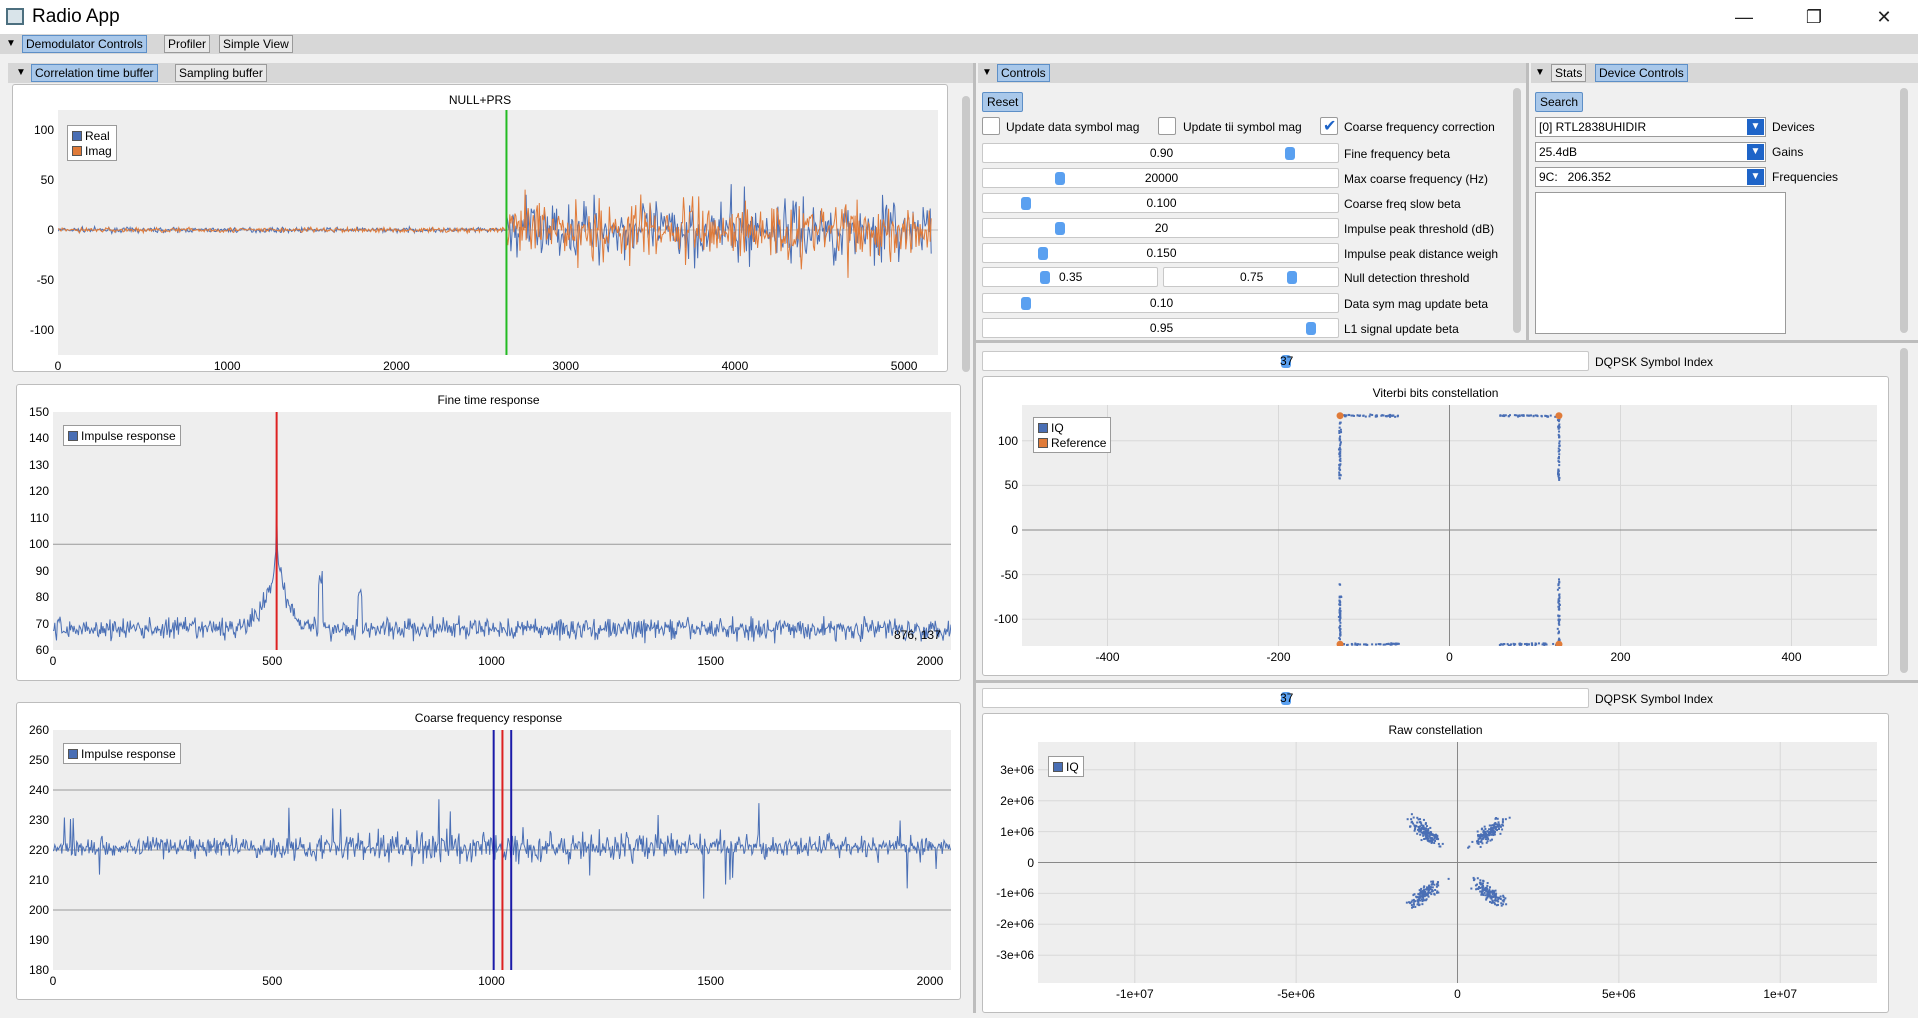 The width and height of the screenshot is (1918, 1018). I want to click on coarse-frequency-correction-checkbox: ✔, so click(1329, 126).